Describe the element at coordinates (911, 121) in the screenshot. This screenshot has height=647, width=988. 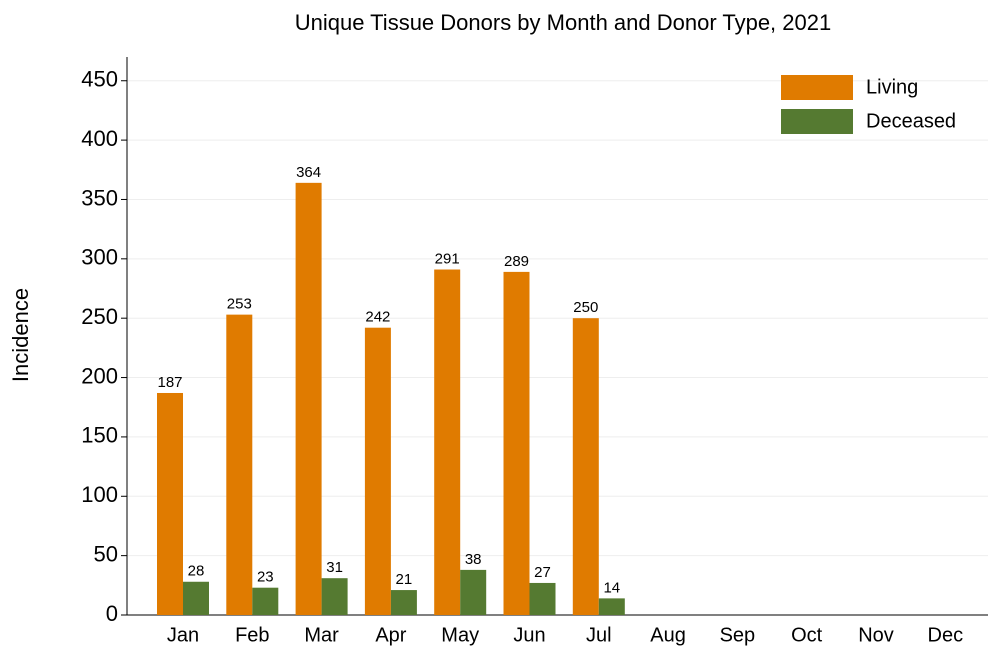
I see `legend-label: Deceased` at that location.